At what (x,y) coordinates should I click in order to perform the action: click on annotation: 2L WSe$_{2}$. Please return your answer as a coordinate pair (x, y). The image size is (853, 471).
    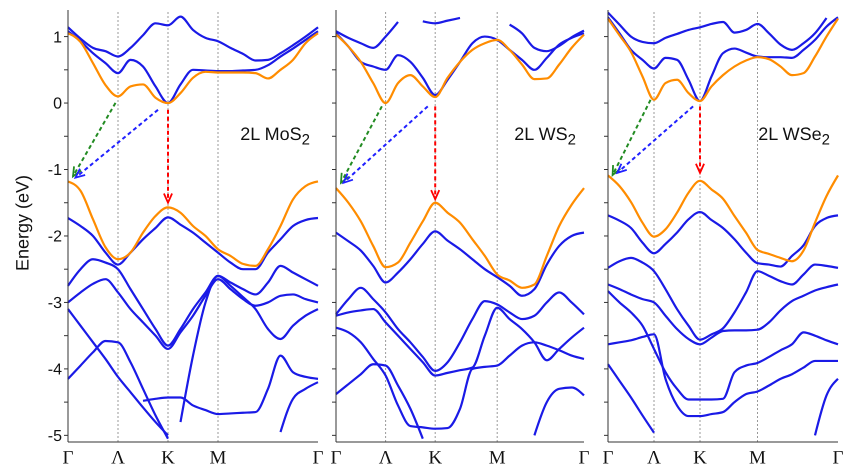
    Looking at the image, I should click on (794, 136).